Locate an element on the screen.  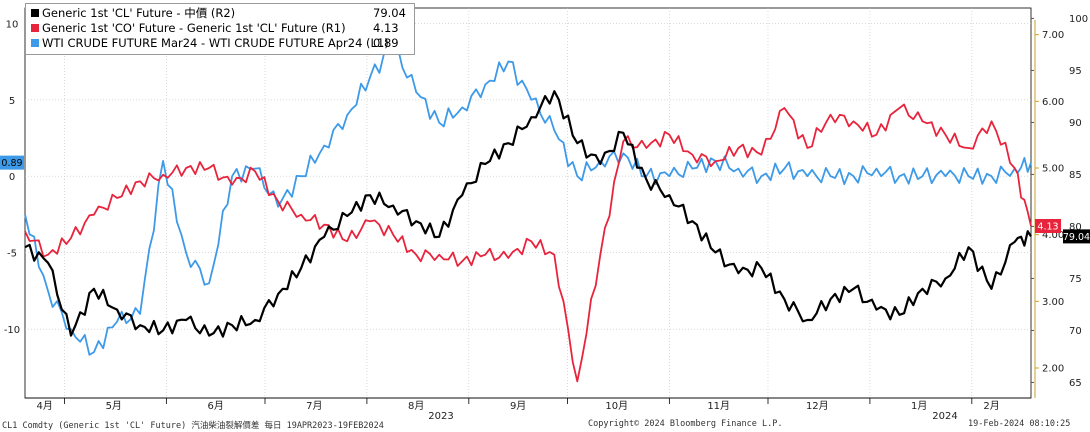
legend-value-wti: 0.89 is located at coordinates (386, 43).